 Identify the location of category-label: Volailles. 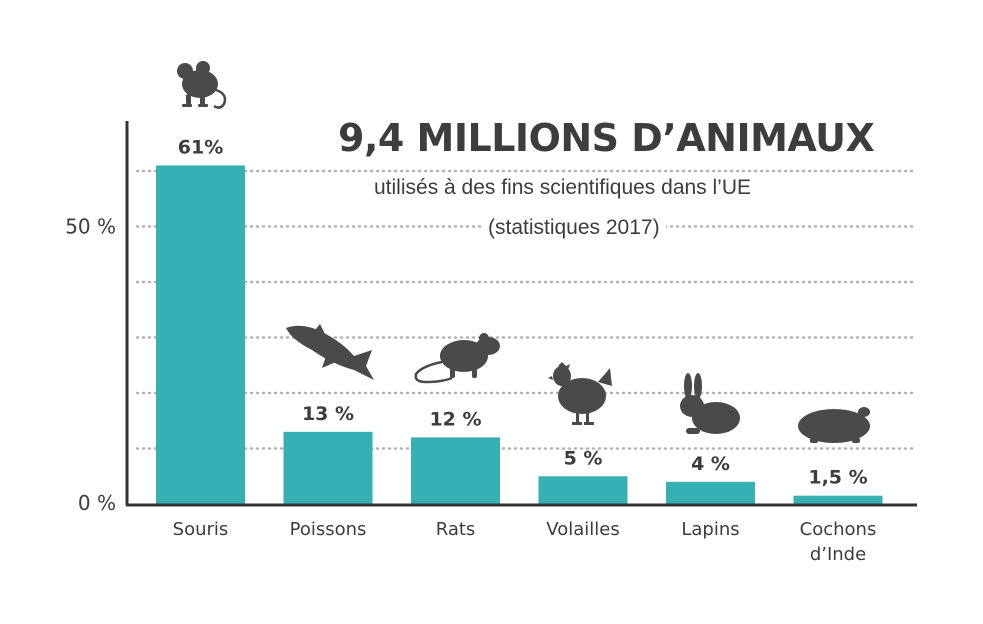
(582, 529).